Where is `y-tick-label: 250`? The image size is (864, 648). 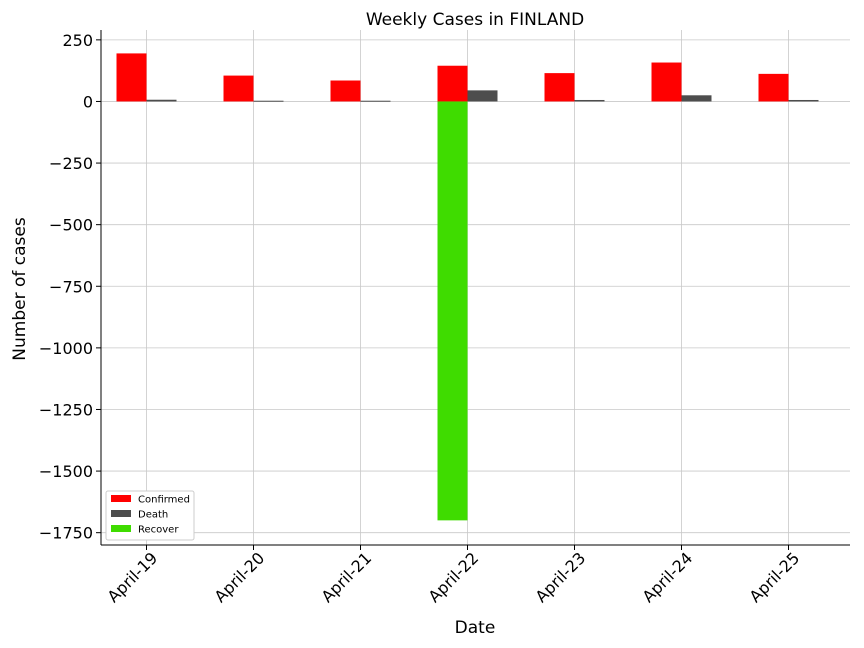
y-tick-label: 250 is located at coordinates (77, 40).